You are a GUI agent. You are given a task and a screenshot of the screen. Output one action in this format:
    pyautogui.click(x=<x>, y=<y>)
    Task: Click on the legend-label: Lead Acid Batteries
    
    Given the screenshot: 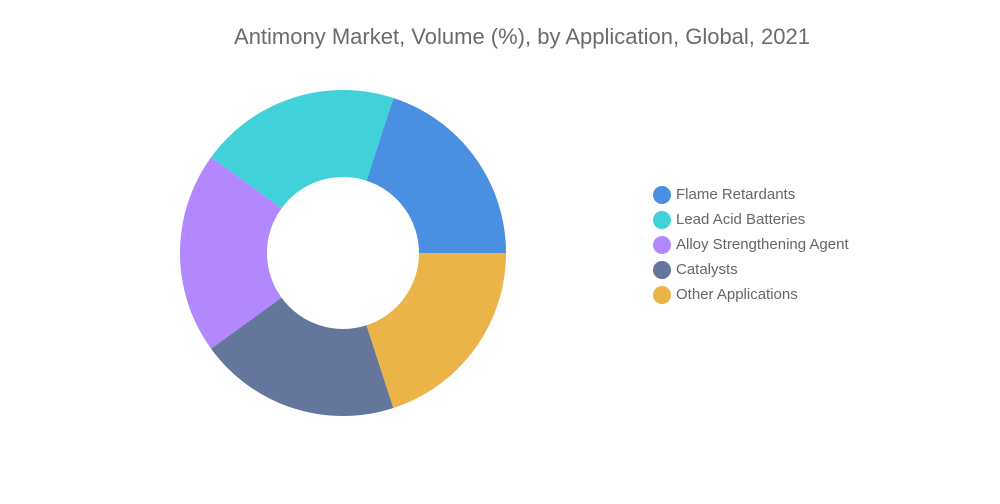 What is the action you would take?
    pyautogui.click(x=740, y=219)
    